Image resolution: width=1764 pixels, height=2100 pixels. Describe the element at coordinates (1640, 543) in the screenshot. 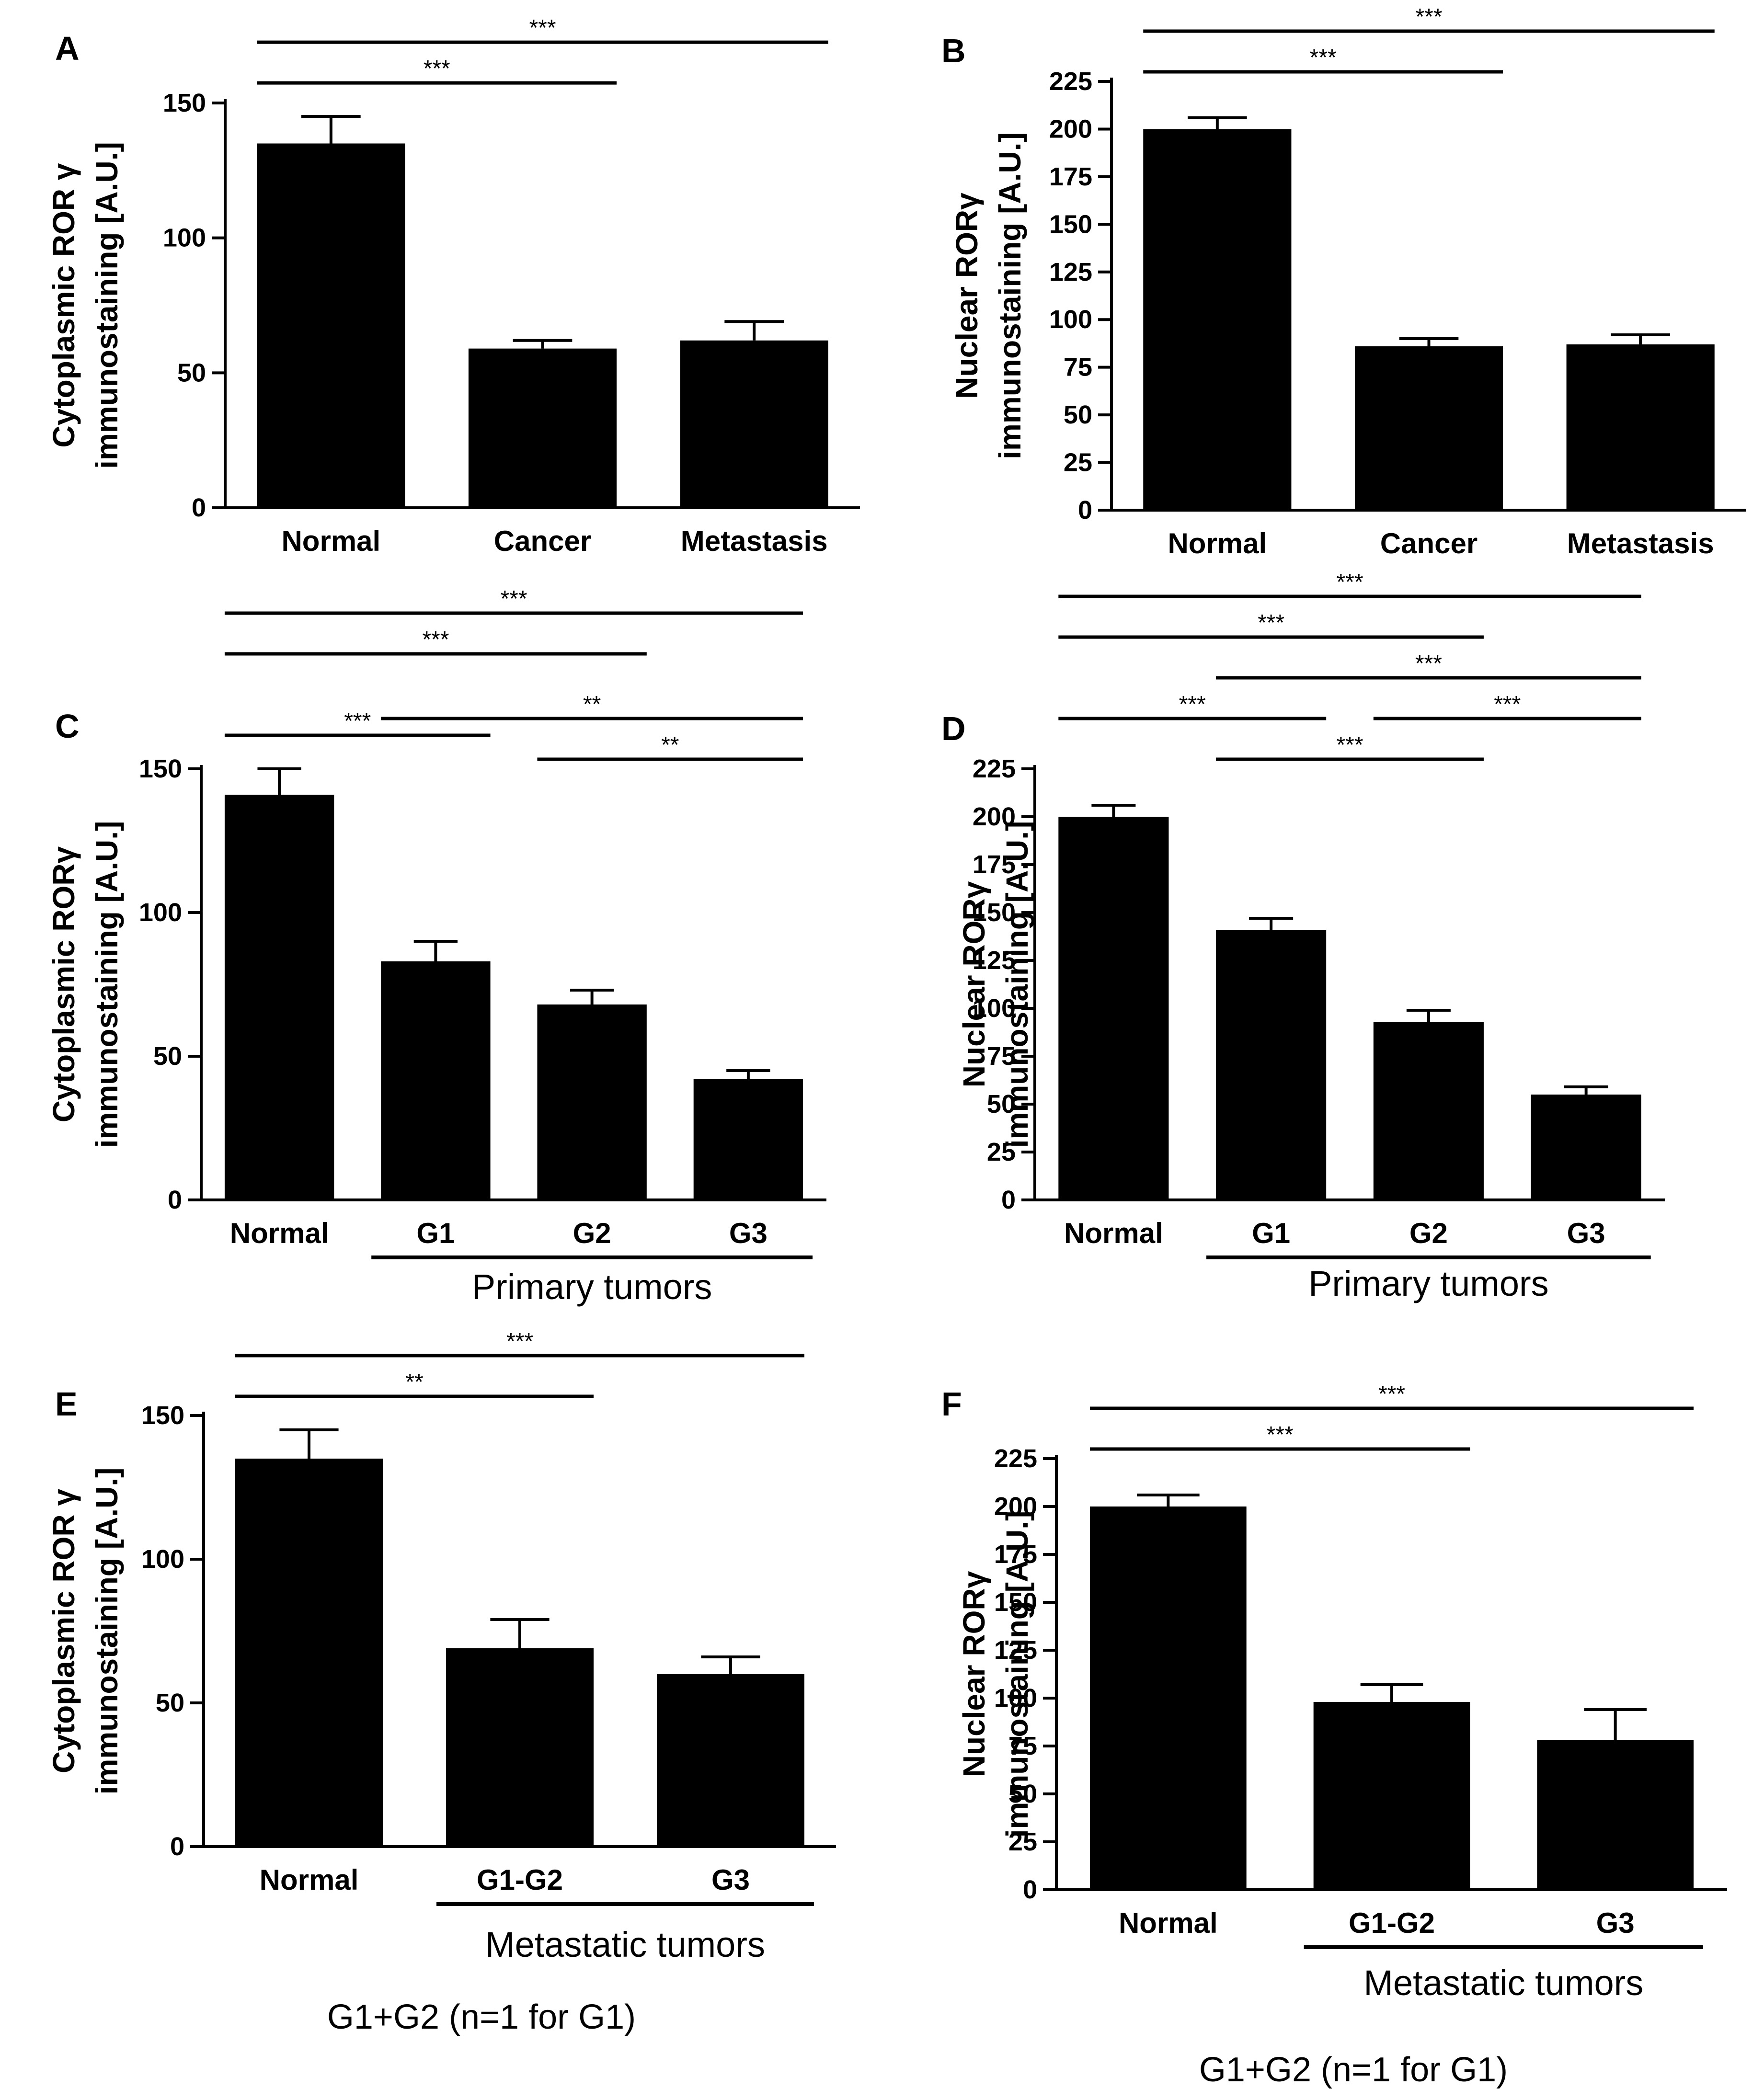

I see `x-category-label: Metastasis` at that location.